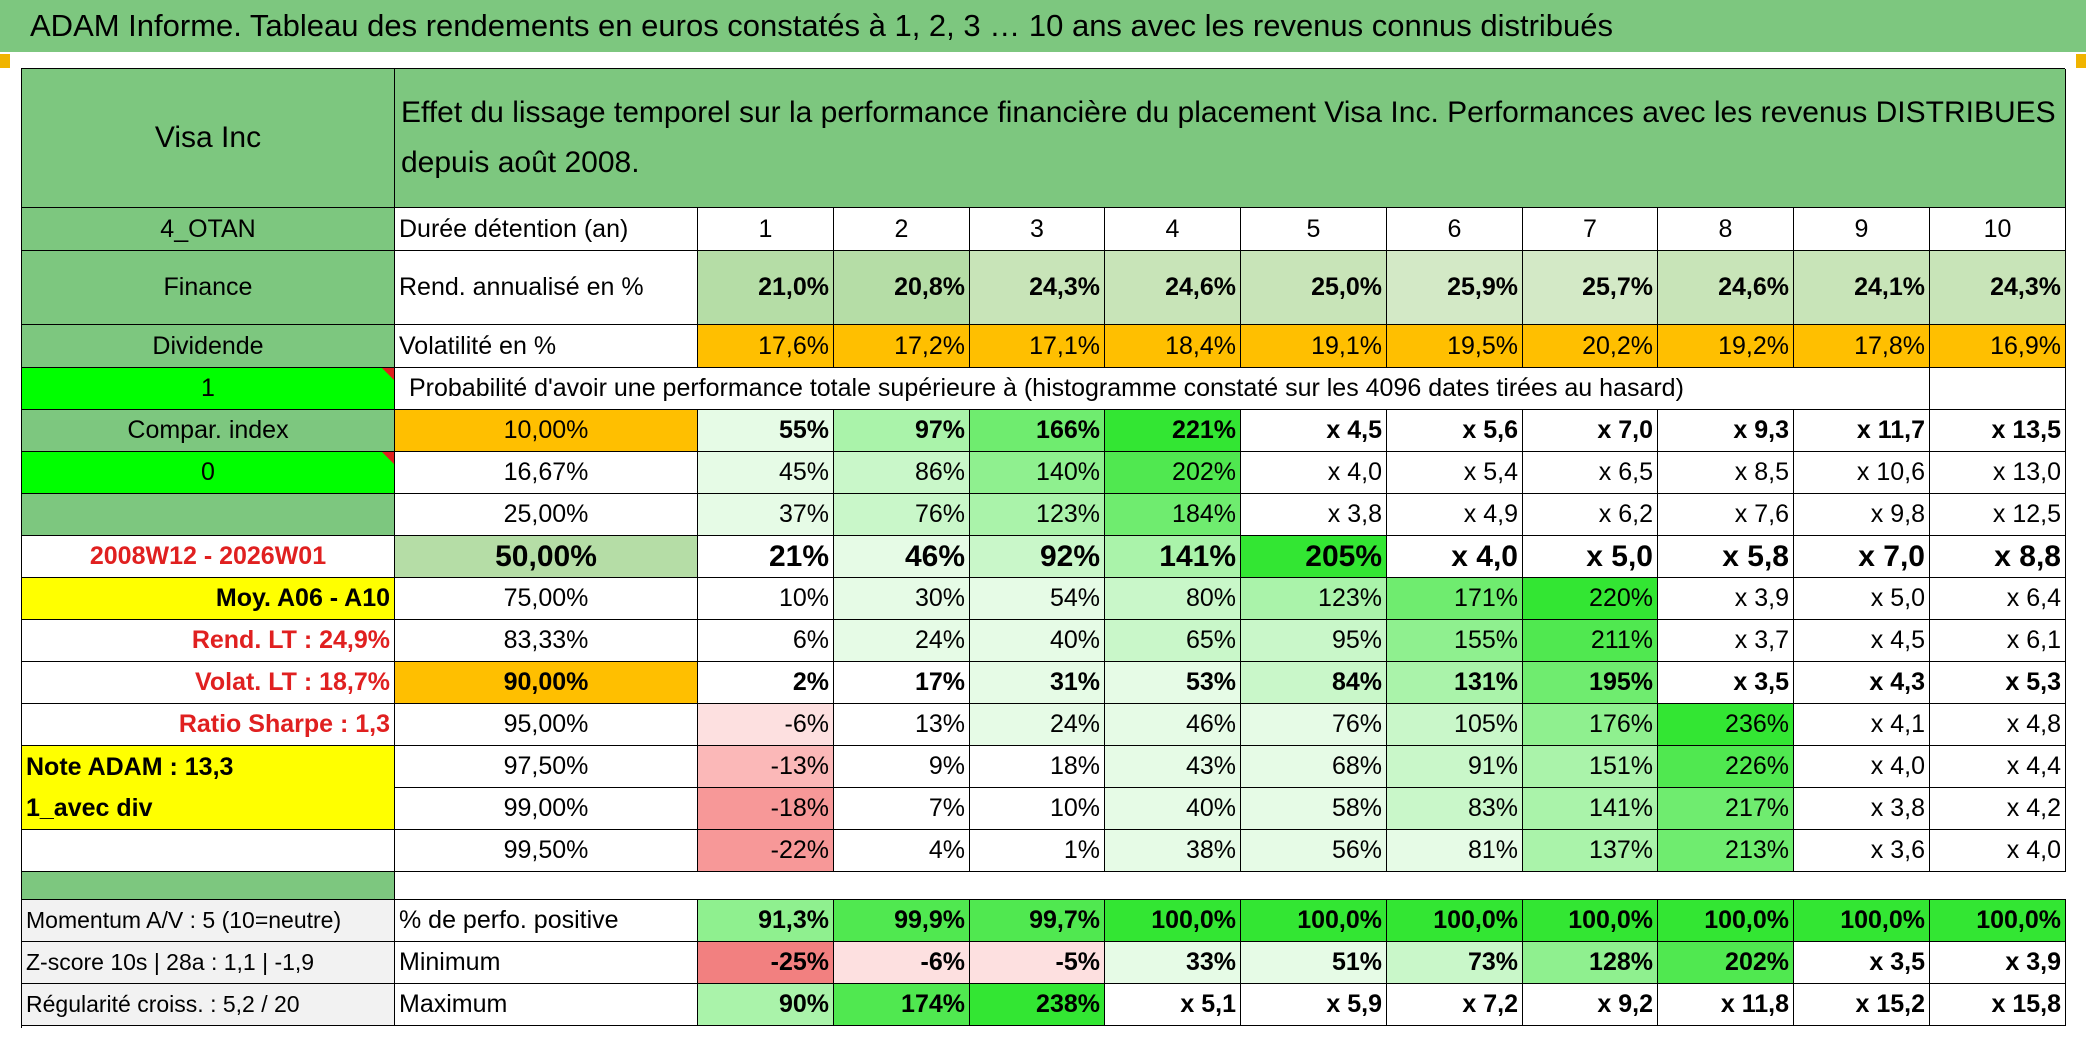 The image size is (2086, 1044). I want to click on year-7: 7, so click(1590, 229).